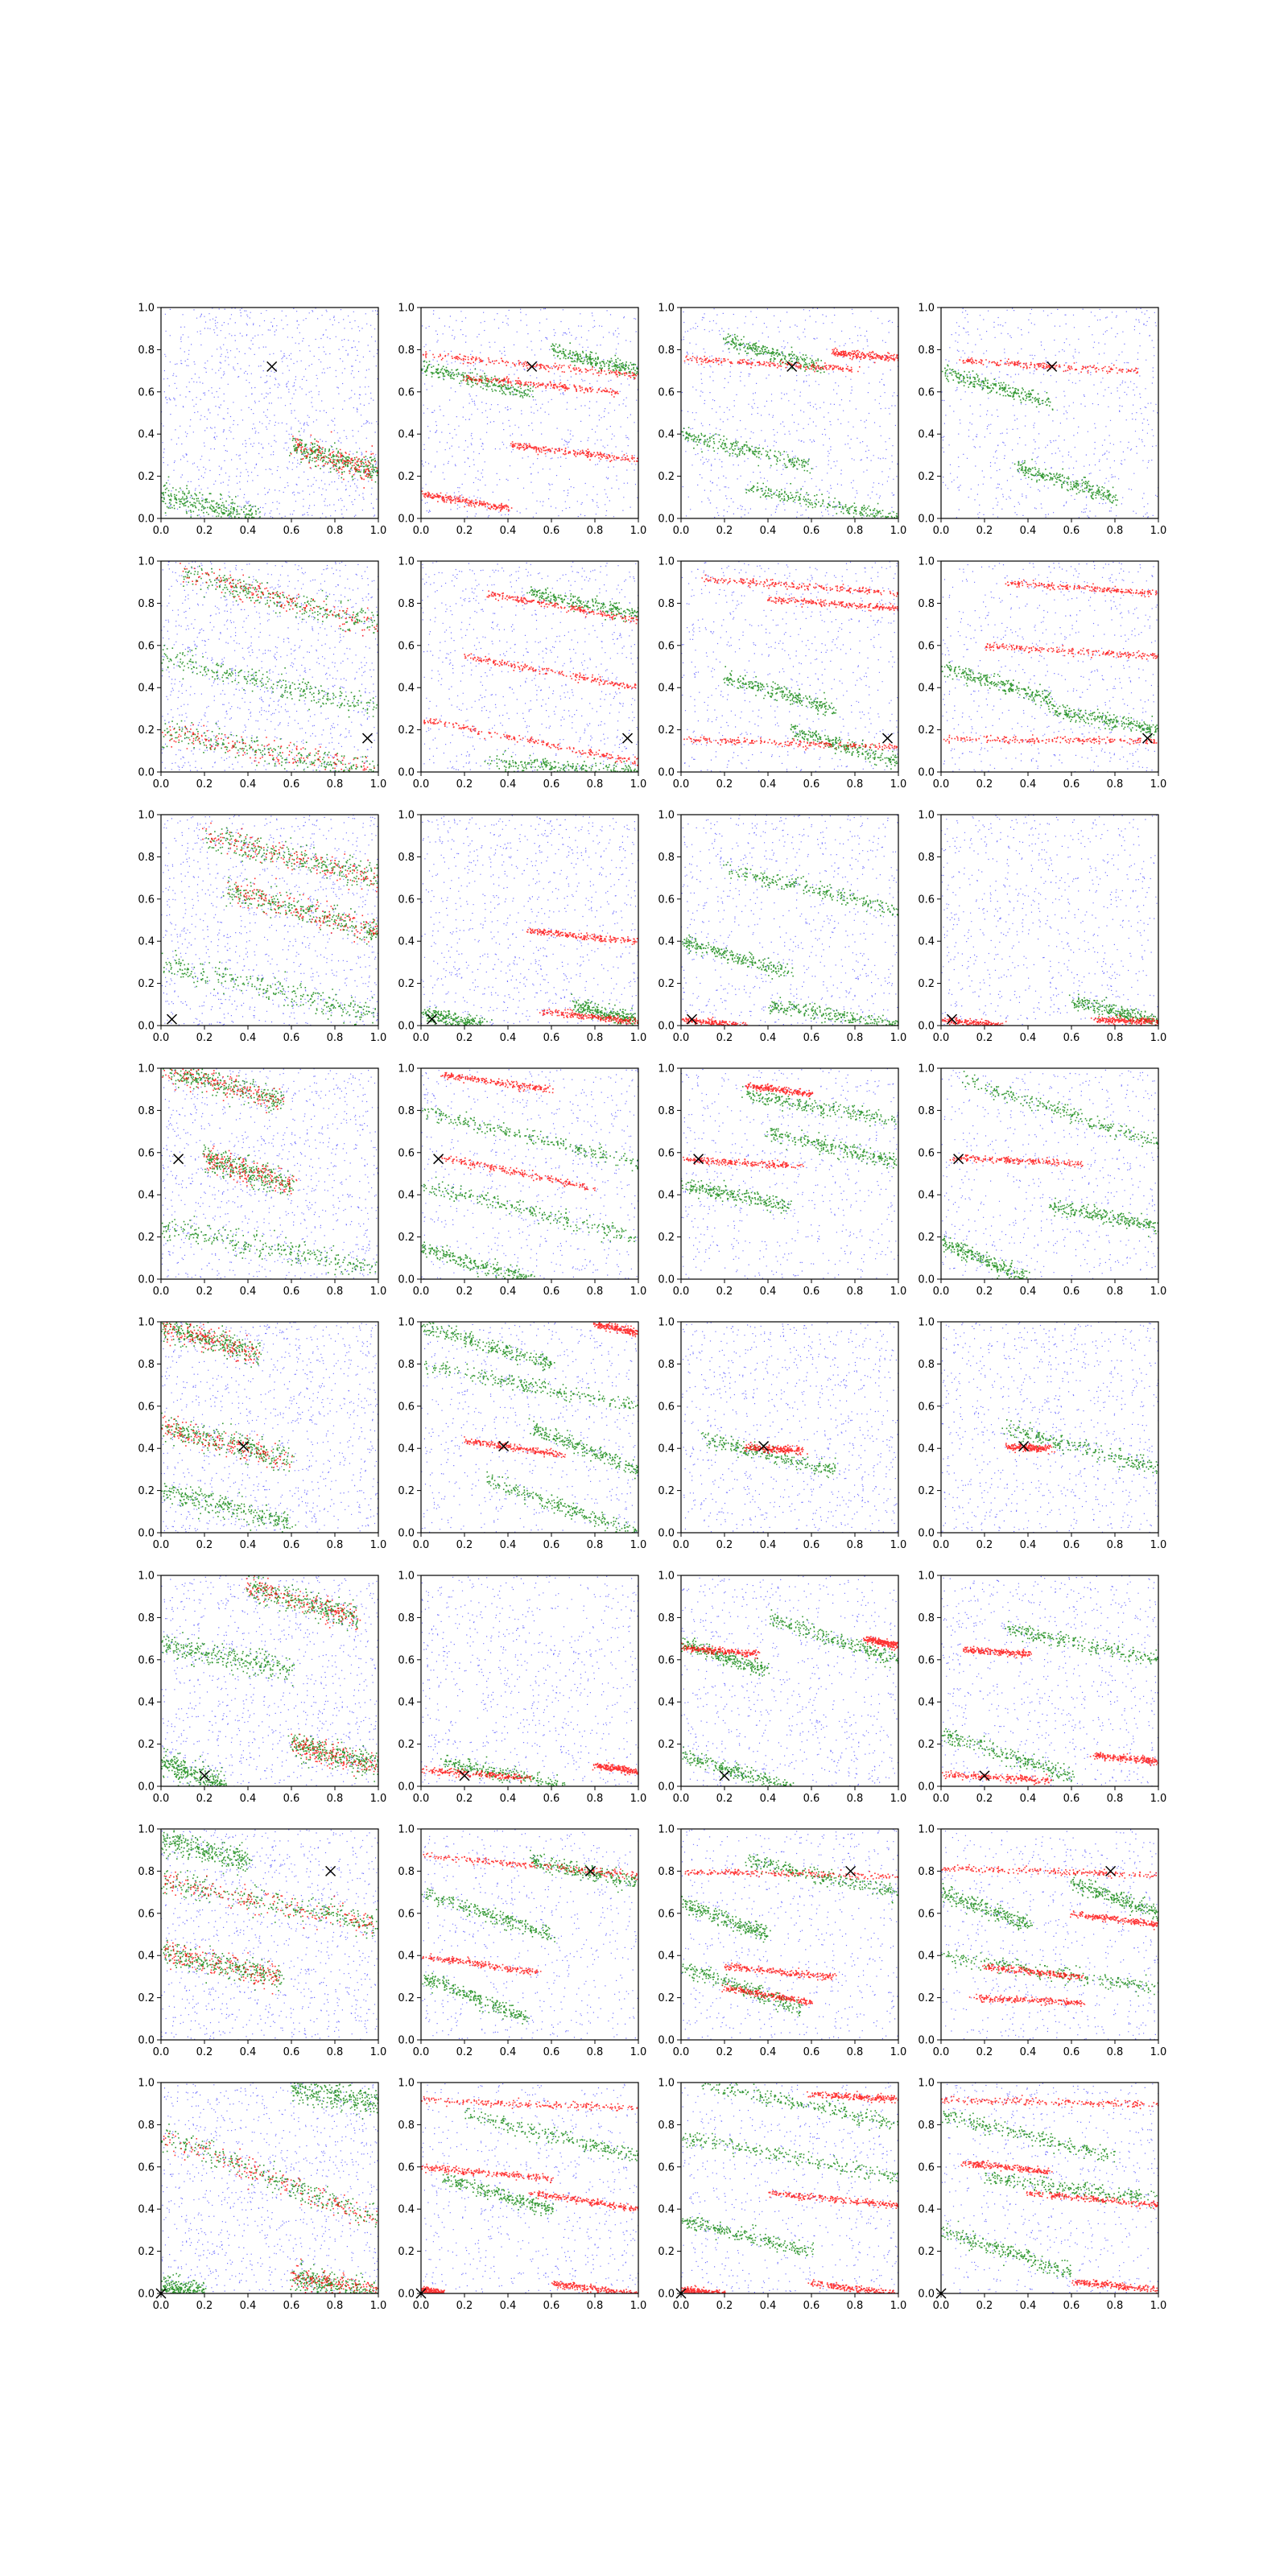 The height and width of the screenshot is (2576, 1288). Describe the element at coordinates (782, 421) in the screenshot. I see `scatter-panel-r0-c2: 0.0 0.2 0.4 0.6 0.8 1.0 0.0 0.2 0.4 0.6 0.8 1.0` at that location.